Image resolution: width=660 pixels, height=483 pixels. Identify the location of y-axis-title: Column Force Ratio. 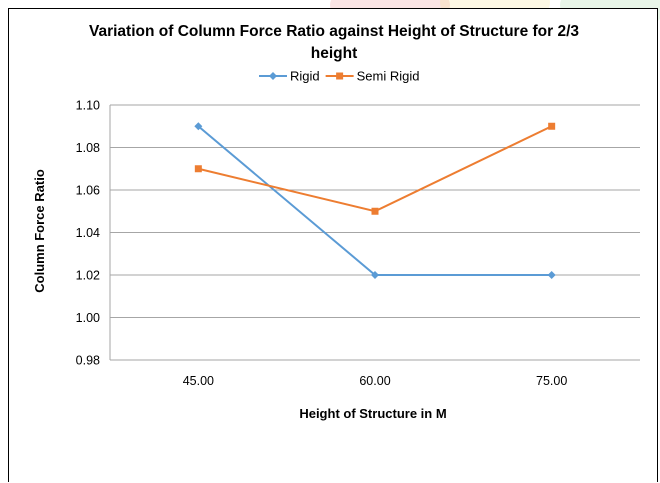
(39, 231).